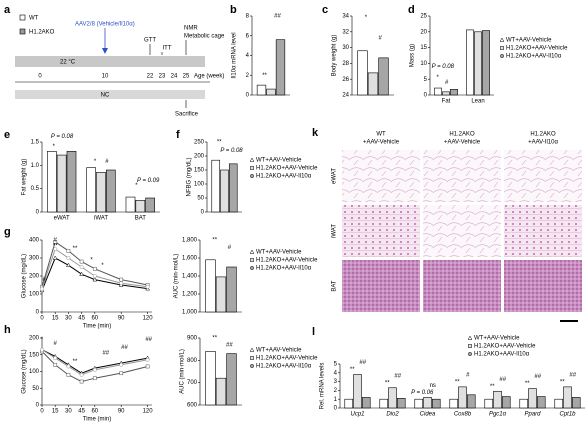 This screenshot has height=433, width=588. I want to click on x-tick-label: 0, so click(42, 319).